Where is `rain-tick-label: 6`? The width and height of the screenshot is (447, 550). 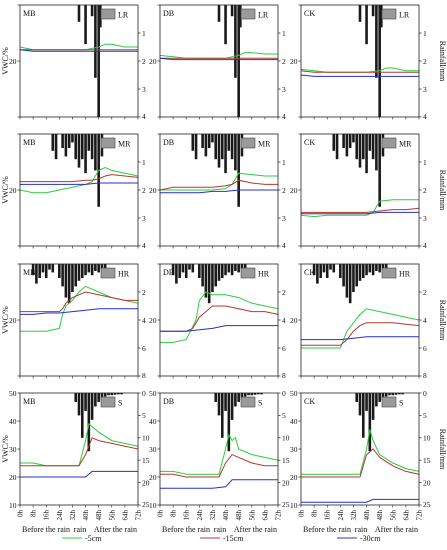
rain-tick-label: 6 is located at coordinates (144, 348).